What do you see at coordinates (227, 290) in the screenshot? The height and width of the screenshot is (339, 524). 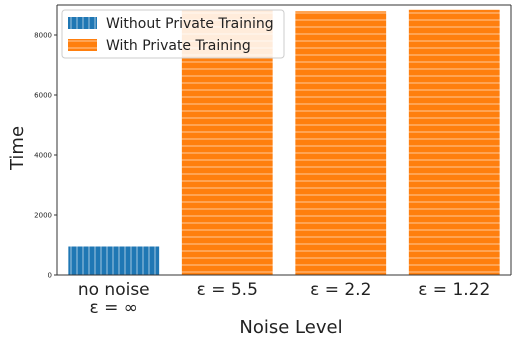 I see `x-tick-label: ε = 5.5` at bounding box center [227, 290].